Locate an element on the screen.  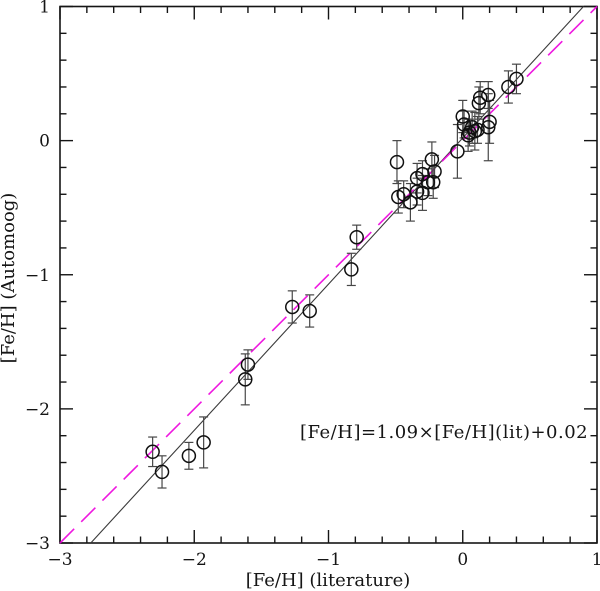
fit-equation-annotation: [Fe/H]=1.09×[Fe/H](lit)+0.02 is located at coordinates (444, 432).